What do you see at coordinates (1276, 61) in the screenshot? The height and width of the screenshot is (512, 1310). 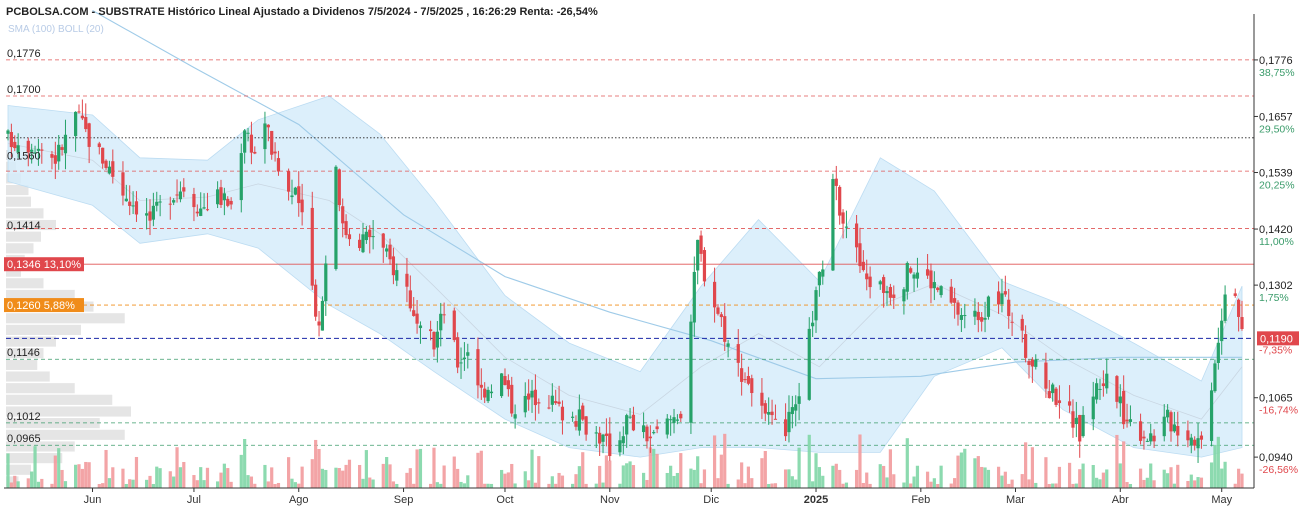 I see `y-tick-label: 0,1776` at bounding box center [1276, 61].